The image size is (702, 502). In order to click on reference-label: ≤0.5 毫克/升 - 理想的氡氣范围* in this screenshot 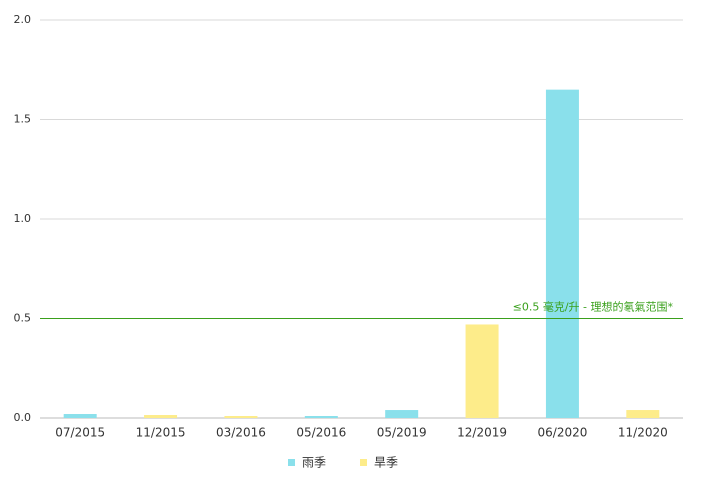, I will do `click(593, 307)`.